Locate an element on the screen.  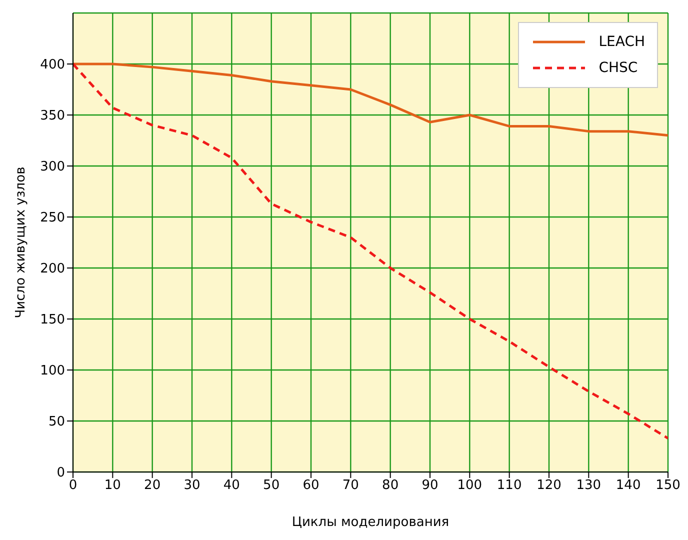
x-tick-label: 70 is located at coordinates (350, 486).